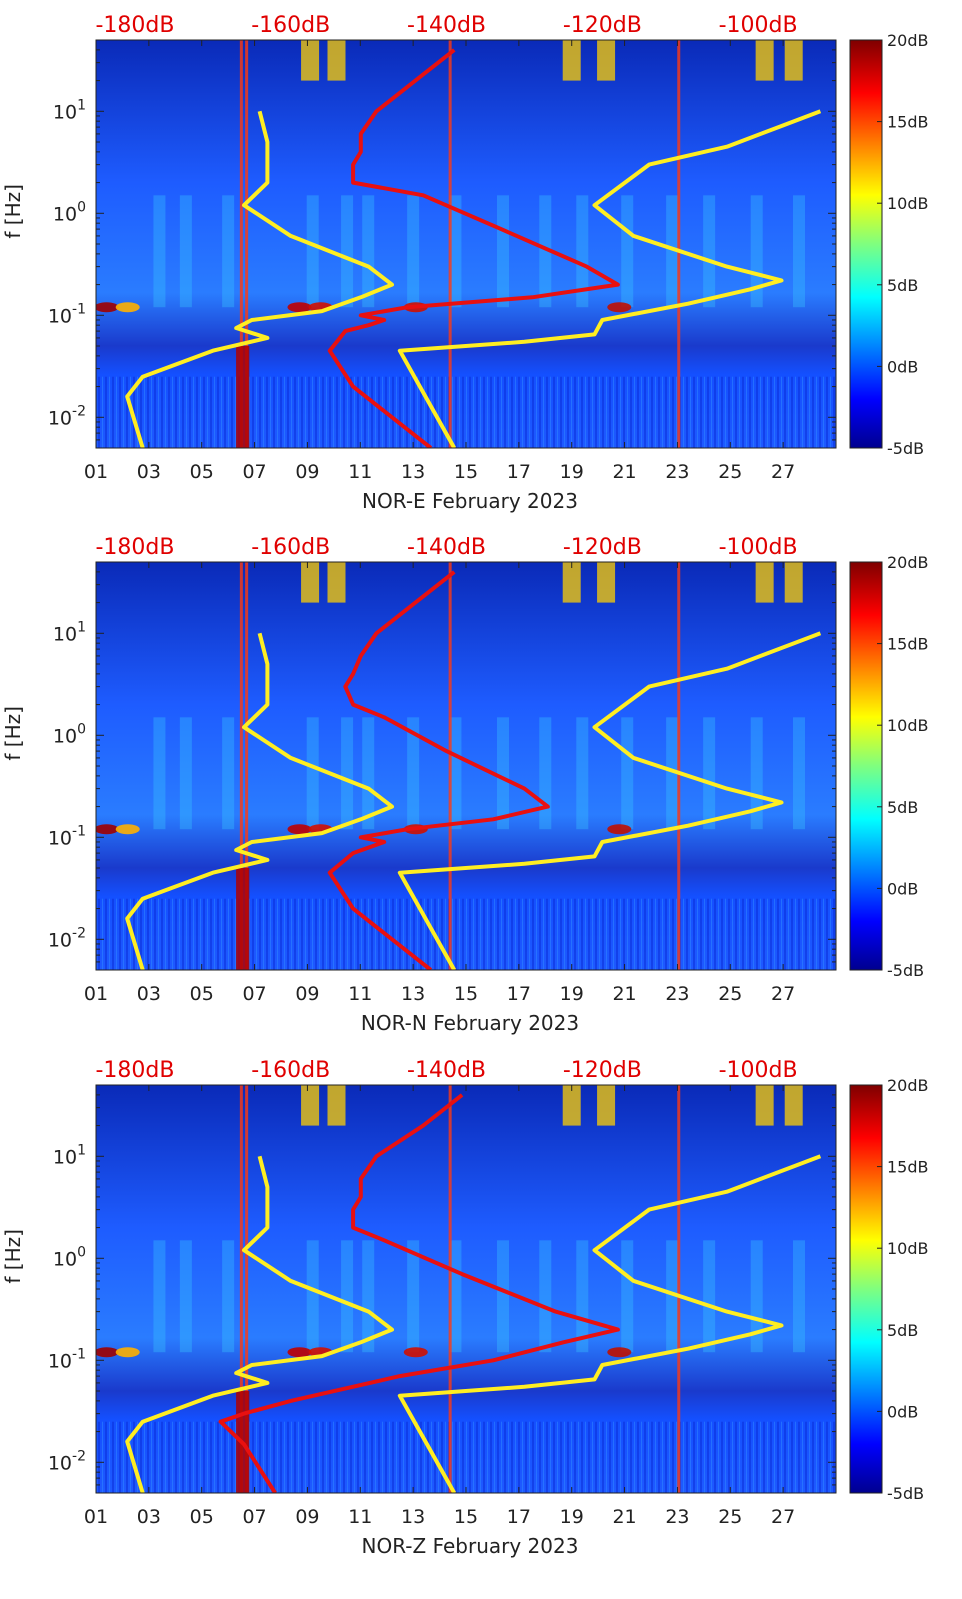 Image resolution: width=962 pixels, height=1599 pixels. Describe the element at coordinates (470, 1546) in the screenshot. I see `x-axis-title: NOR-Z February 2023` at that location.